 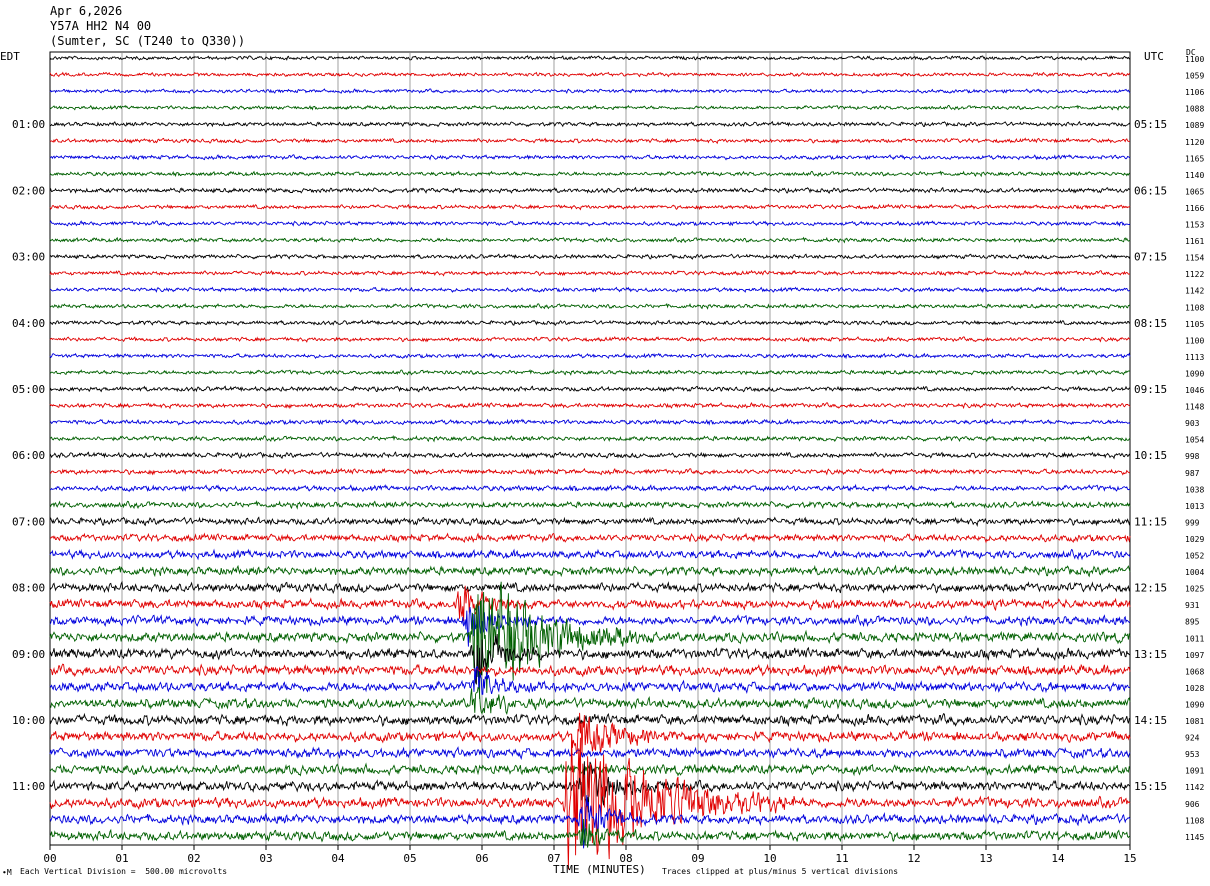 What do you see at coordinates (841, 858) in the screenshot?
I see `x-tick-label-11: 11` at bounding box center [841, 858].